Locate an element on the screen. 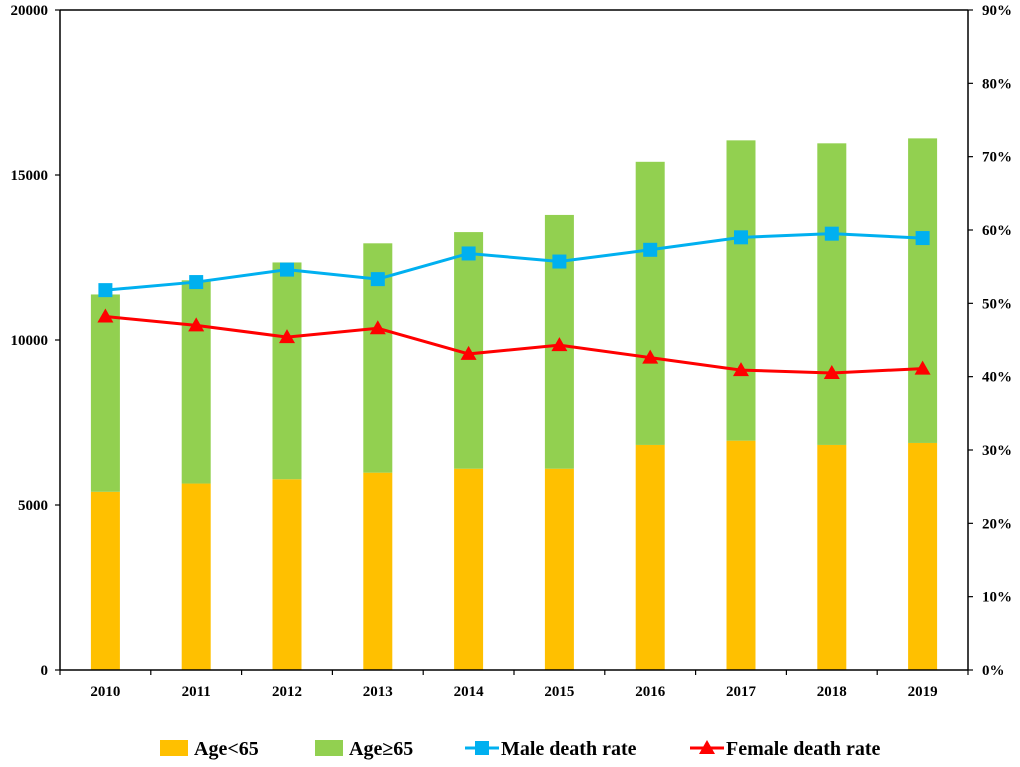 Image resolution: width=1020 pixels, height=767 pixels. female-death-rate-point-2019 is located at coordinates (922, 367).